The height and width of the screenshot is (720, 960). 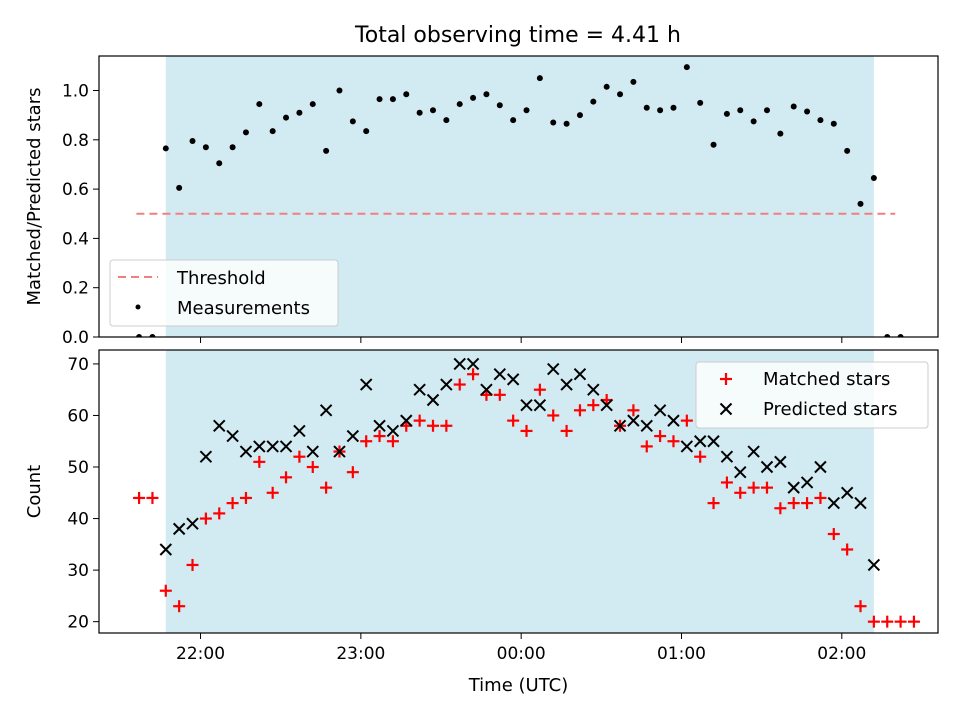 What do you see at coordinates (75, 338) in the screenshot?
I see `top-y-tick-label-0: 0.0` at bounding box center [75, 338].